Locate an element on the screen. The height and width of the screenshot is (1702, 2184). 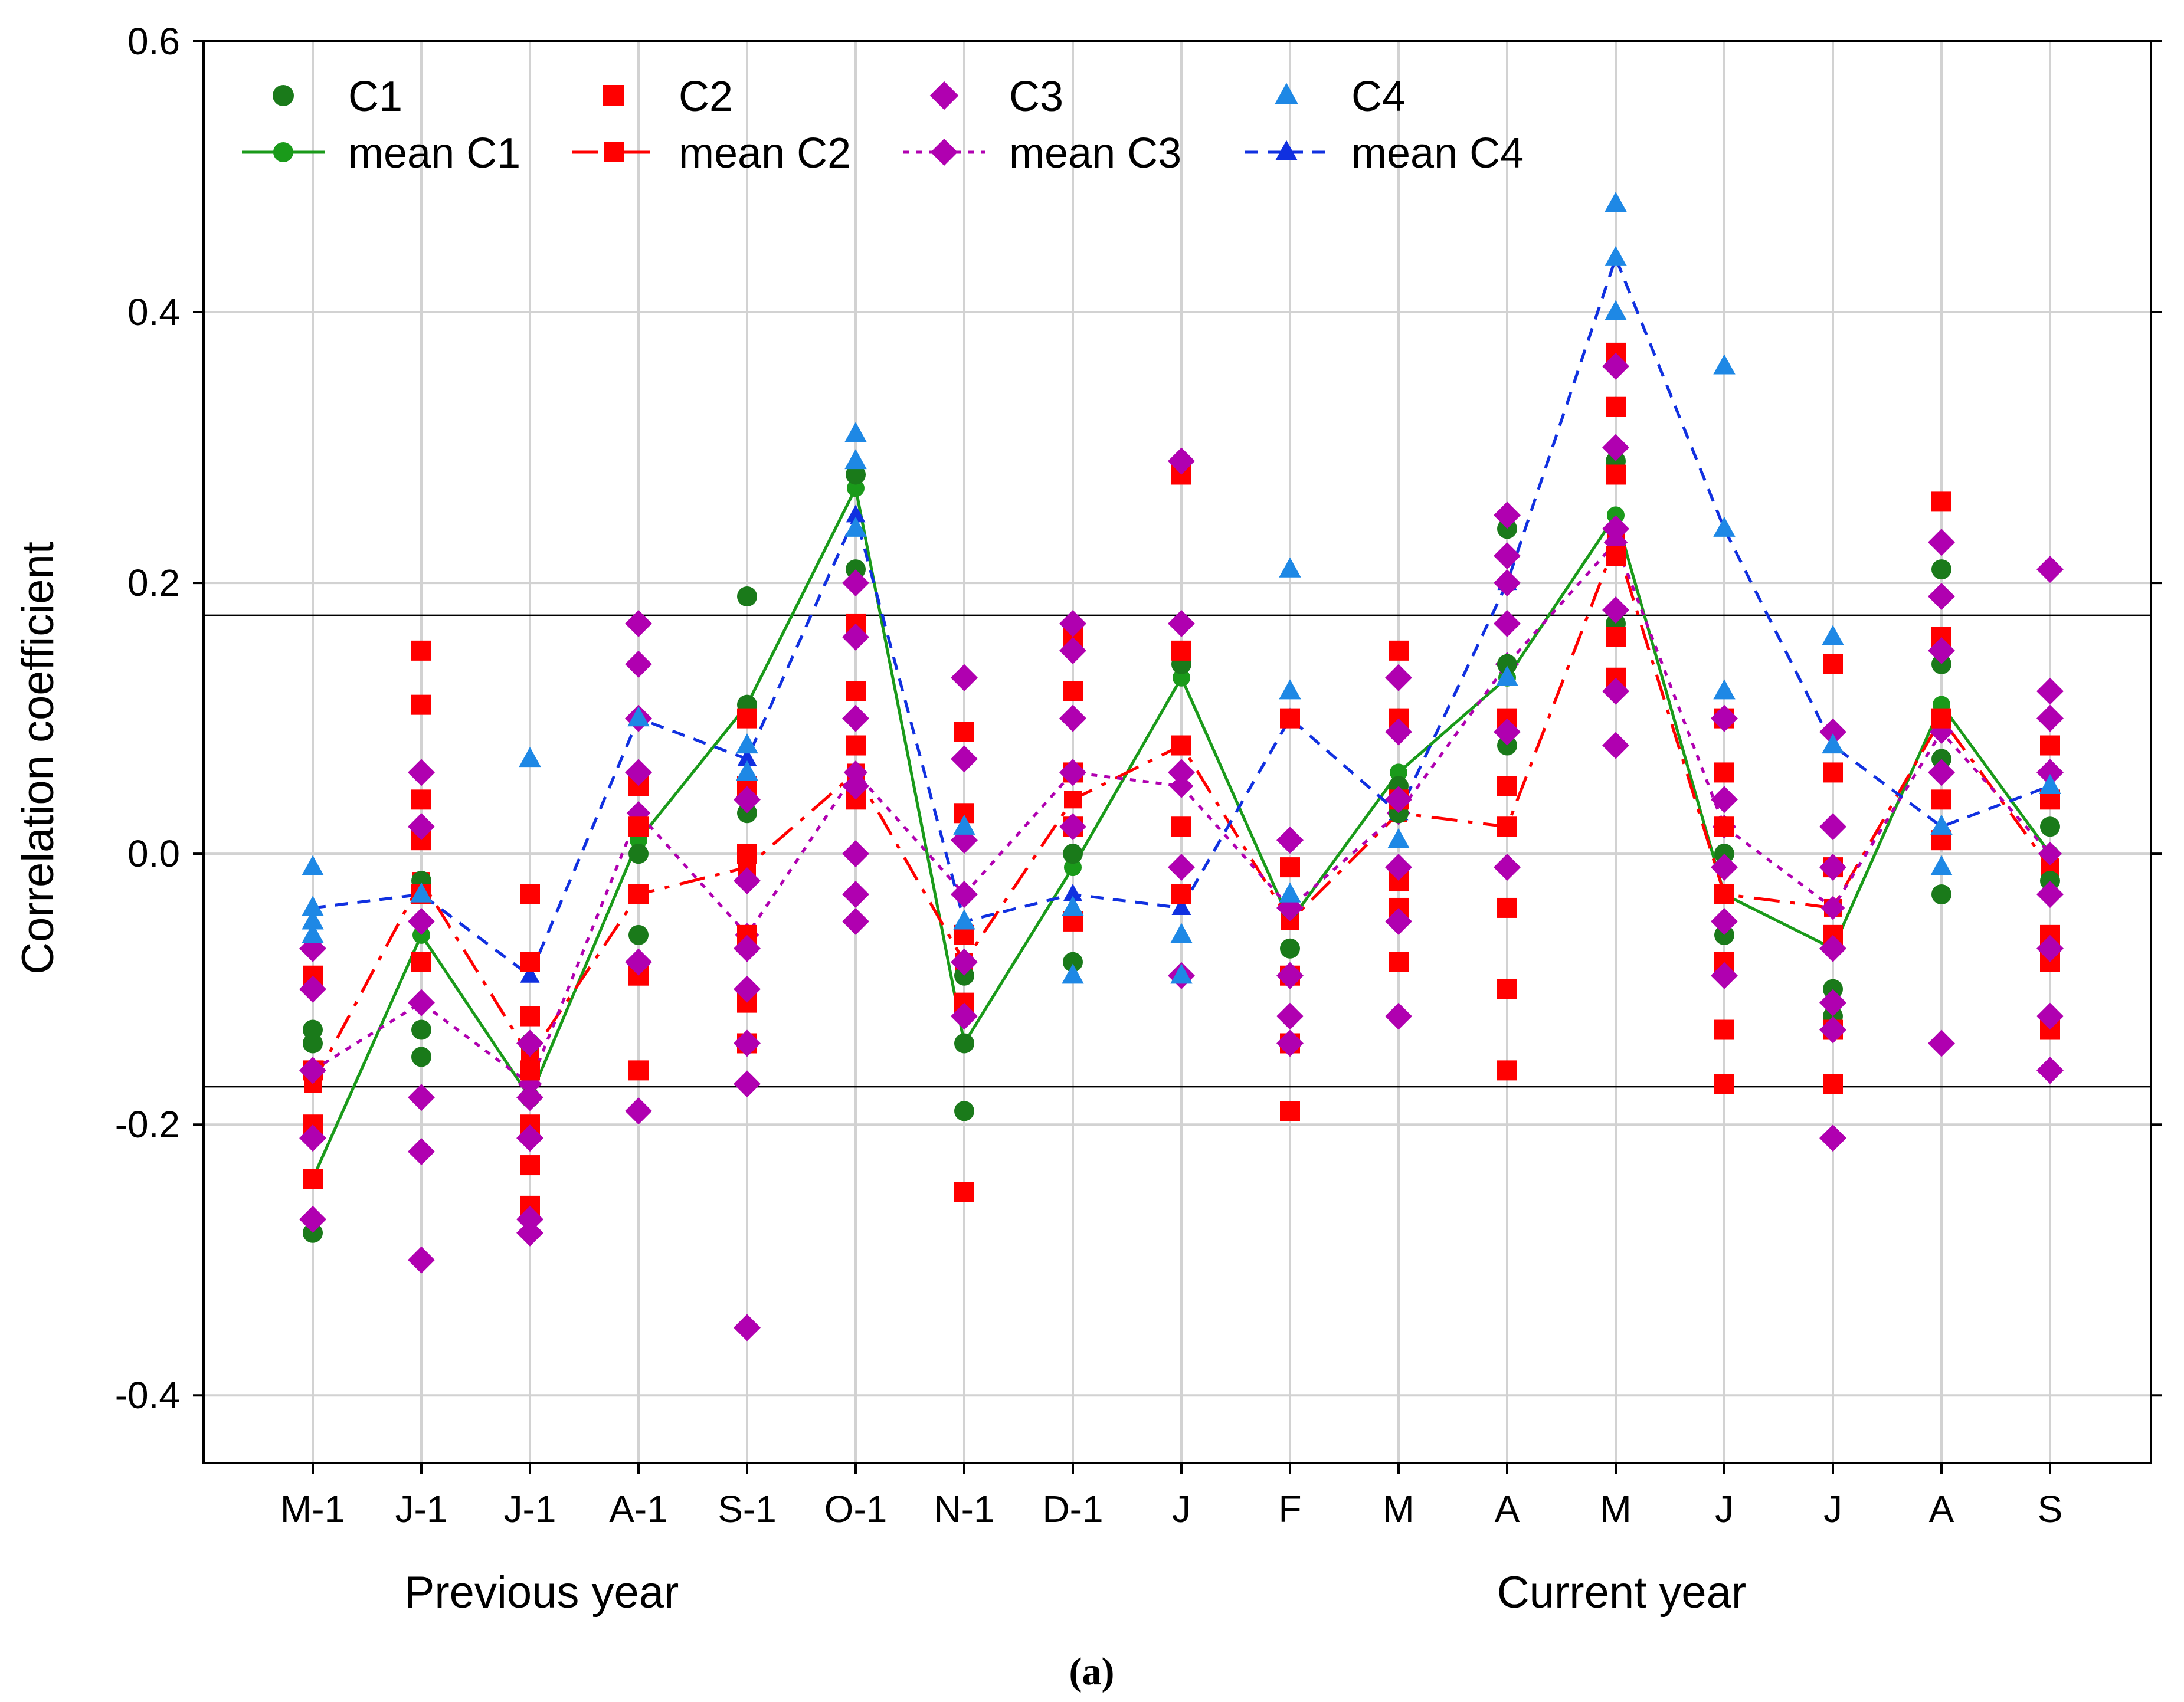
x-tick-label: O-1 is located at coordinates (856, 1509).